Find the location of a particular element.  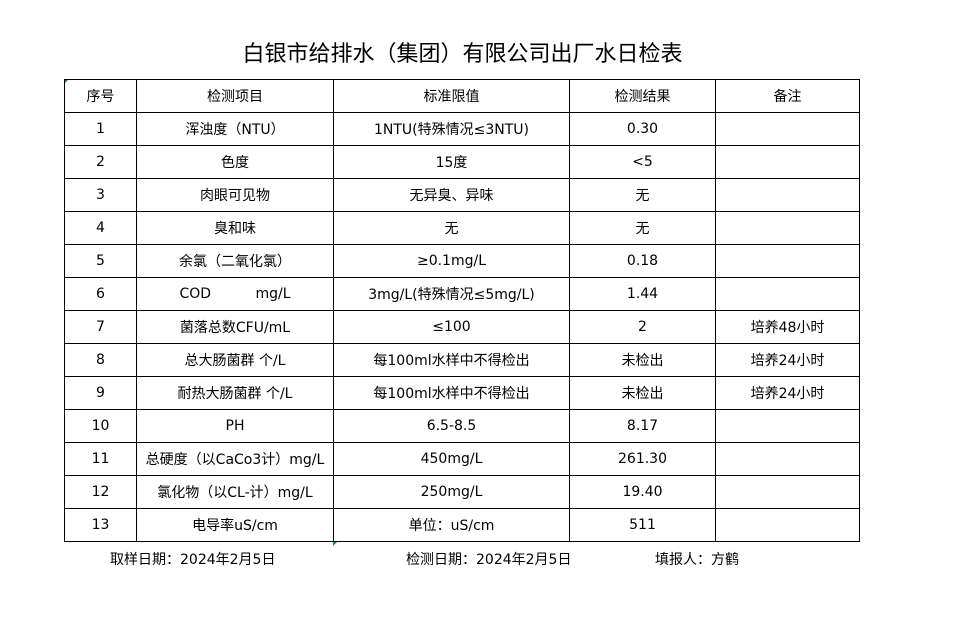

table-row: 4 臭和味无无 is located at coordinates (462, 228).